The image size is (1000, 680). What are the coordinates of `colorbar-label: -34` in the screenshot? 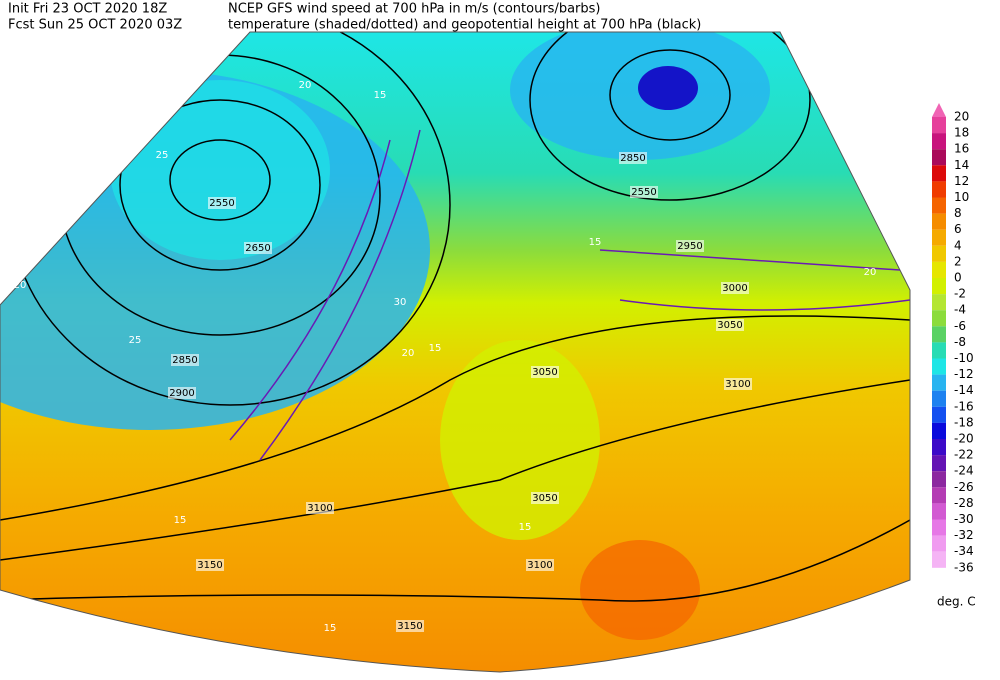 It's located at (964, 551).